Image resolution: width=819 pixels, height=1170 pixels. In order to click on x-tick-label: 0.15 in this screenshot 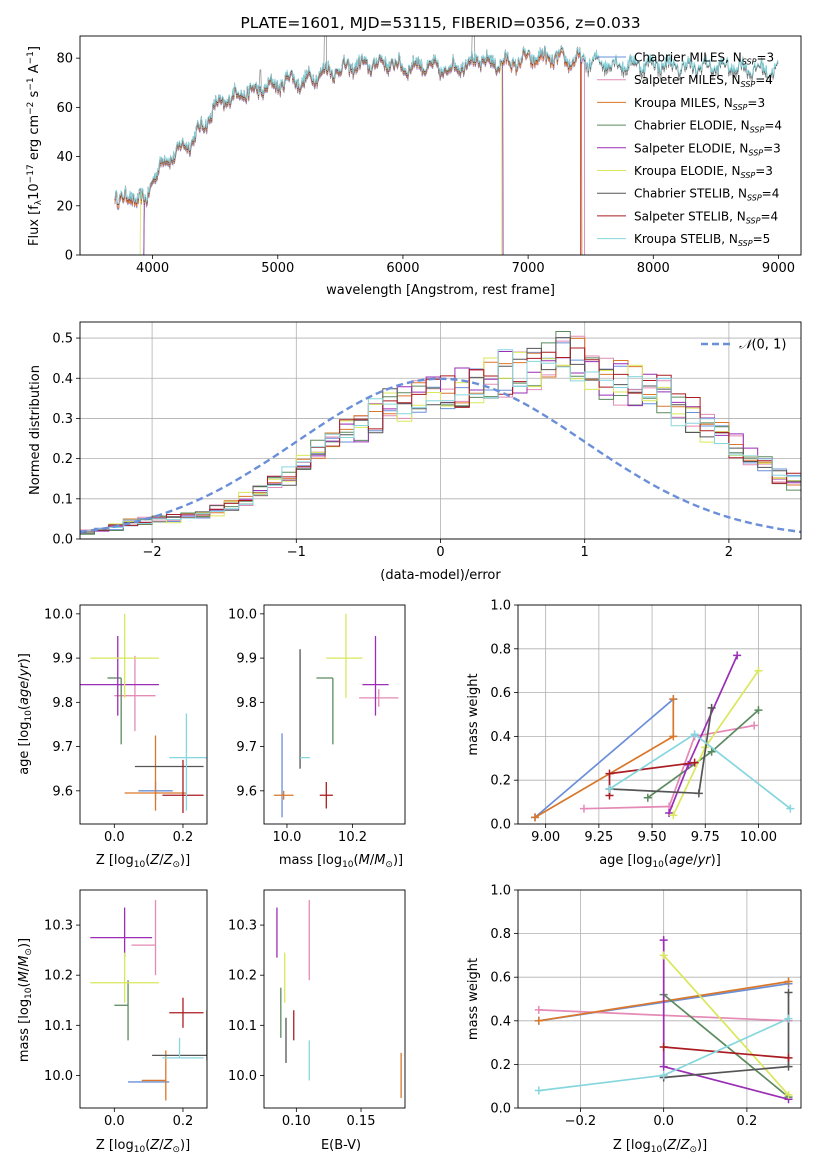, I will do `click(361, 1121)`.